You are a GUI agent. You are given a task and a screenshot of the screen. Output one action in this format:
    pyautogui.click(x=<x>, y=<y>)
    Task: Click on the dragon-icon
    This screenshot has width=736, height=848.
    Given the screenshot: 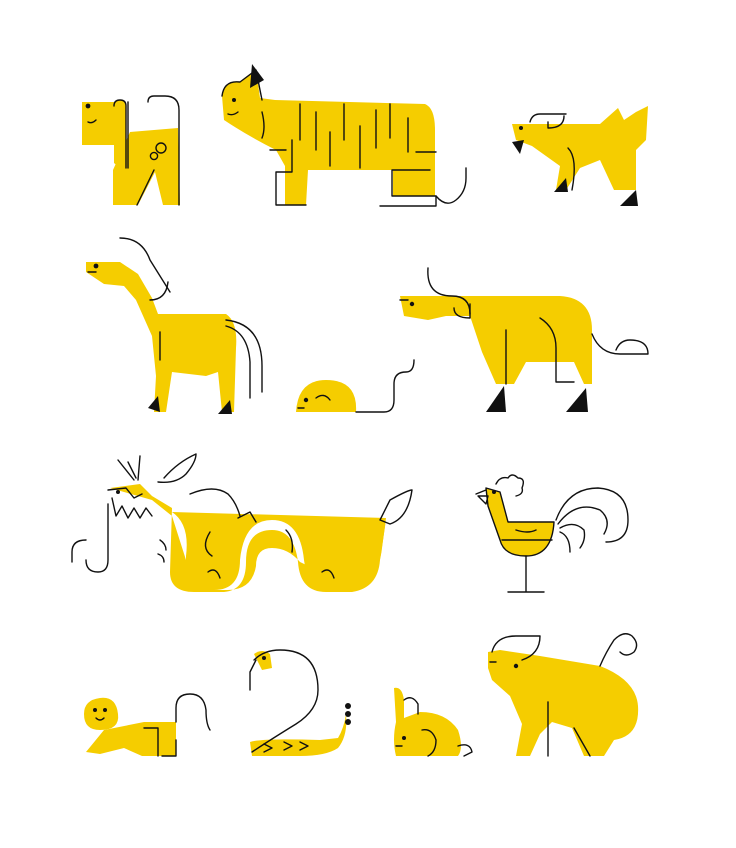 What is the action you would take?
    pyautogui.click(x=242, y=522)
    